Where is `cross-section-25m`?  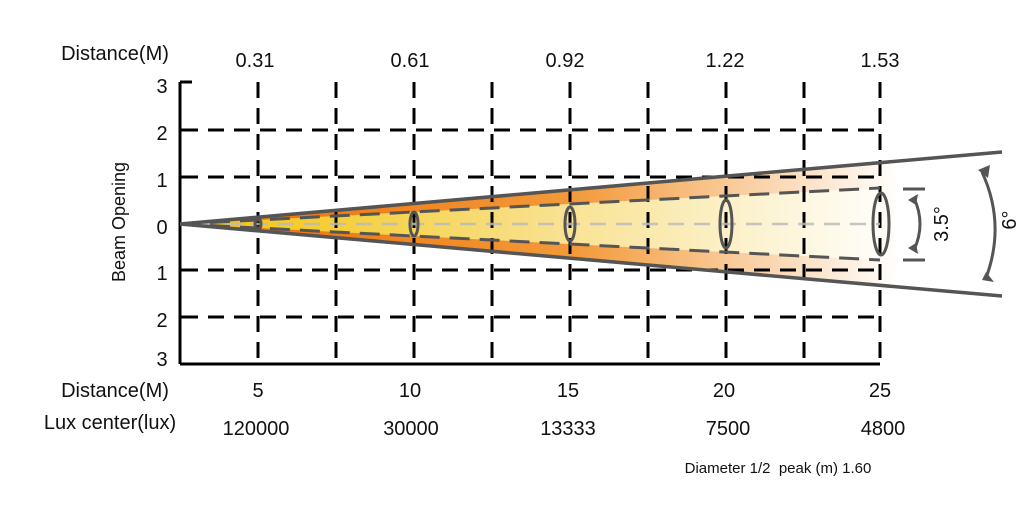 cross-section-25m is located at coordinates (881, 224).